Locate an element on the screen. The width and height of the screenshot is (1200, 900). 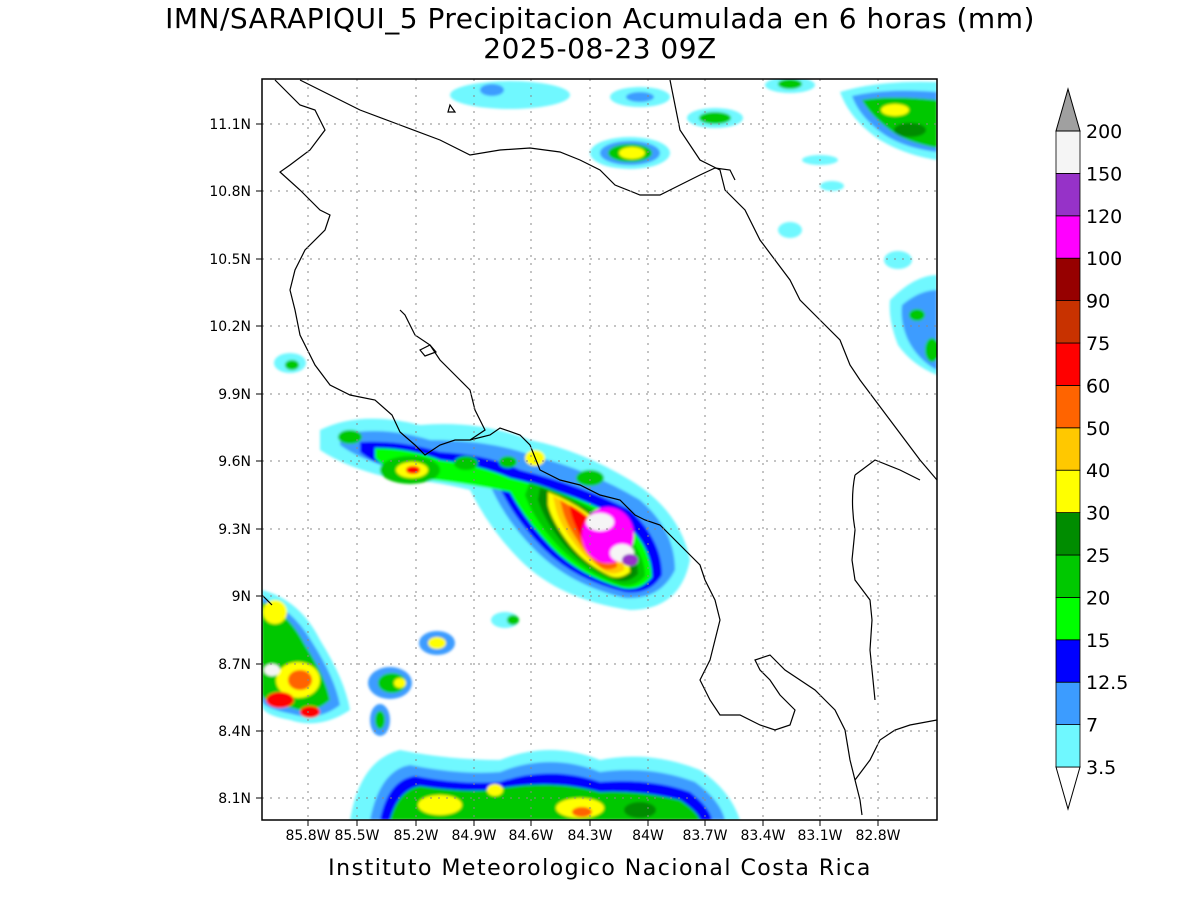
colorbar-bottom-arrow is located at coordinates (1068, 788).